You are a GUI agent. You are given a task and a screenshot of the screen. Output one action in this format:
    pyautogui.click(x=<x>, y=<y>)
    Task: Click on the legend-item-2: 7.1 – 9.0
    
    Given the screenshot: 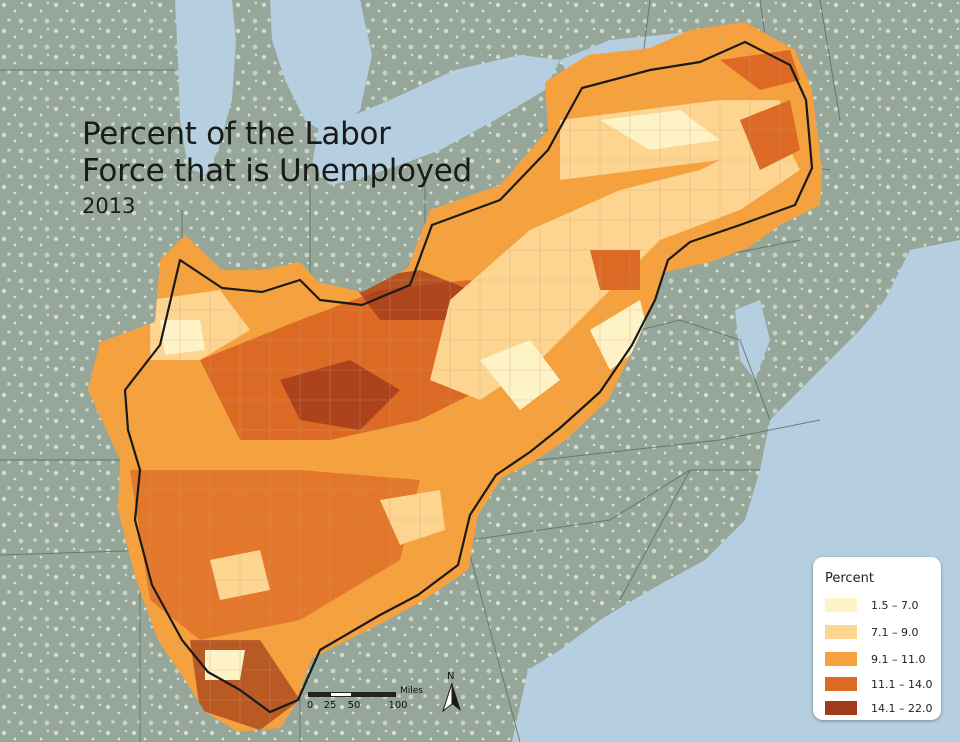 What is the action you would take?
    pyautogui.click(x=871, y=632)
    